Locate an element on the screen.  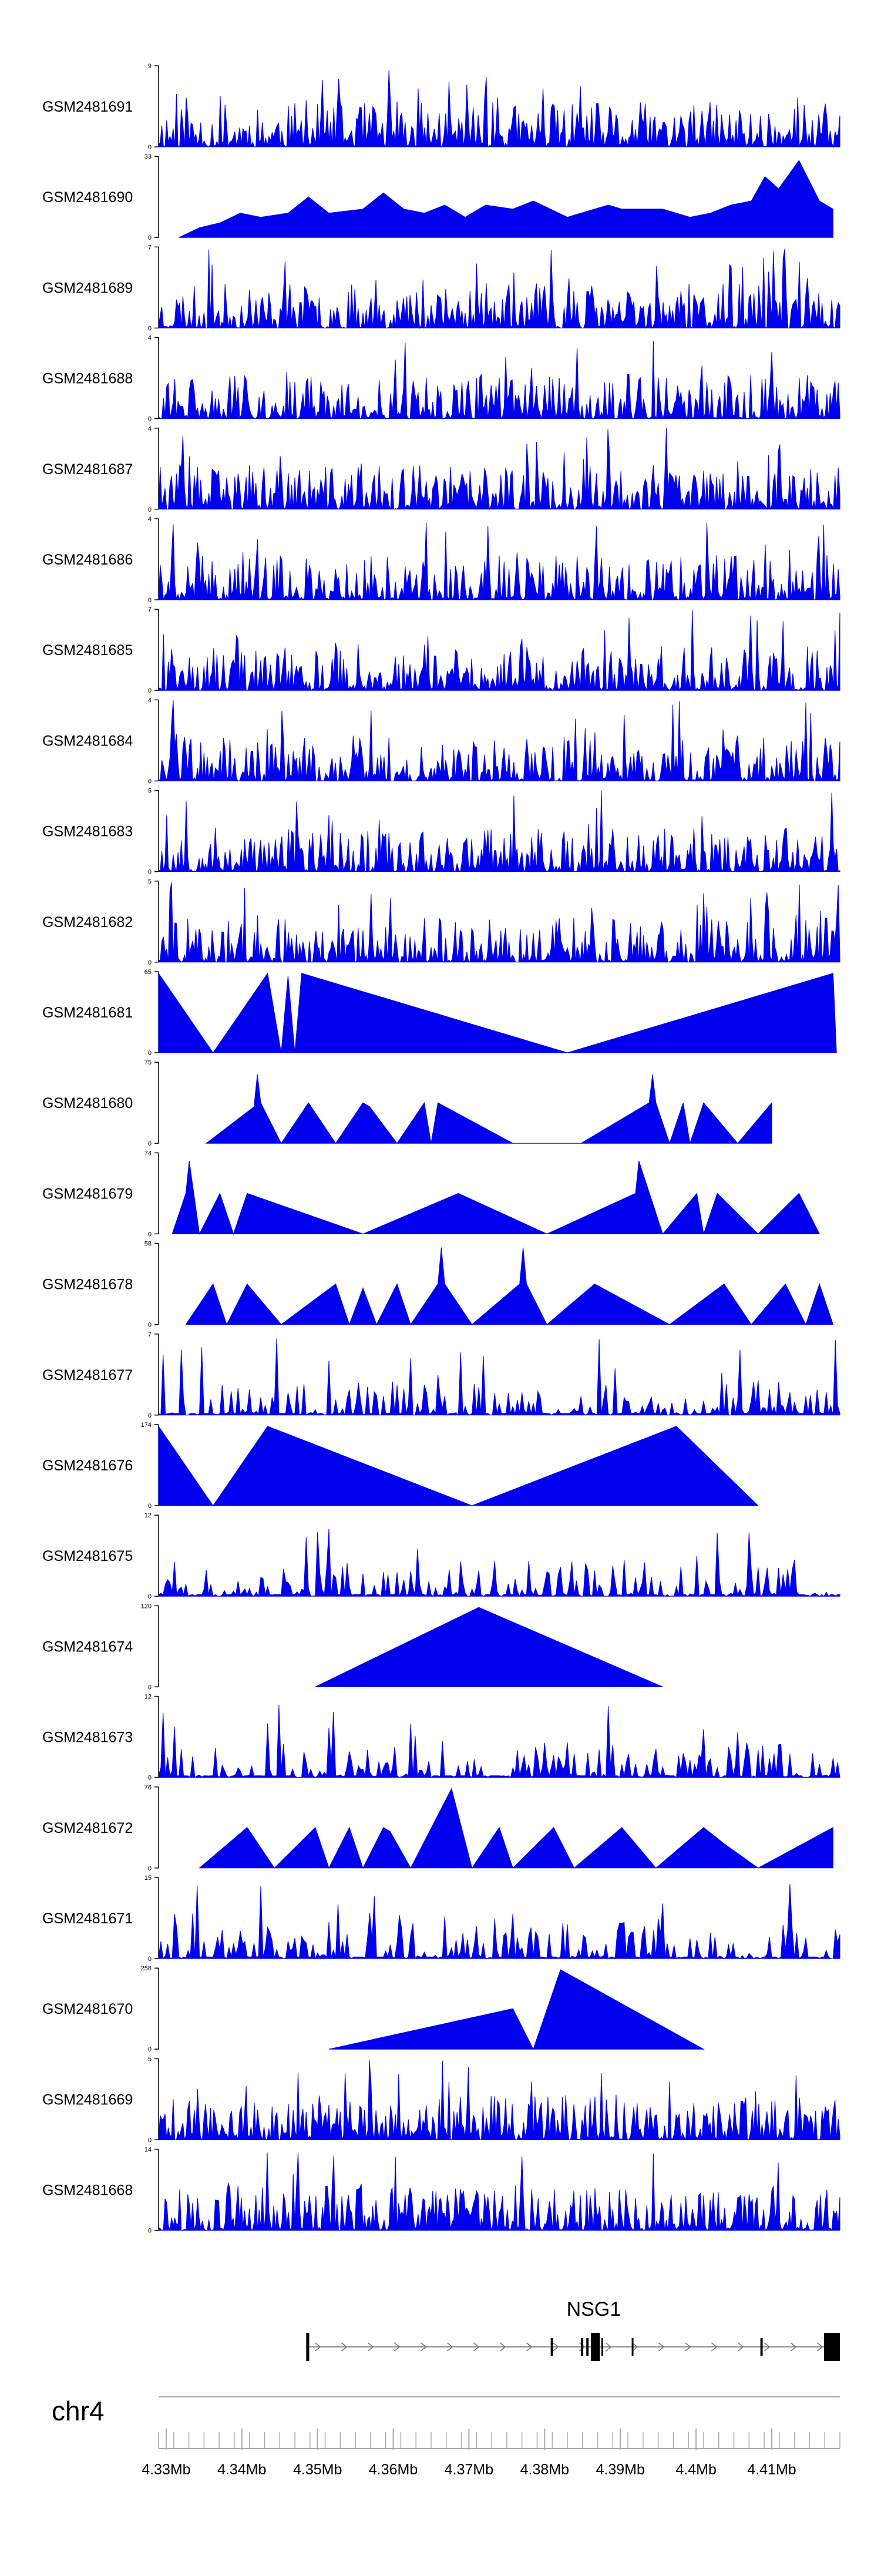
track-GSM2481683: GSM2481683 5 0 is located at coordinates (441, 832).